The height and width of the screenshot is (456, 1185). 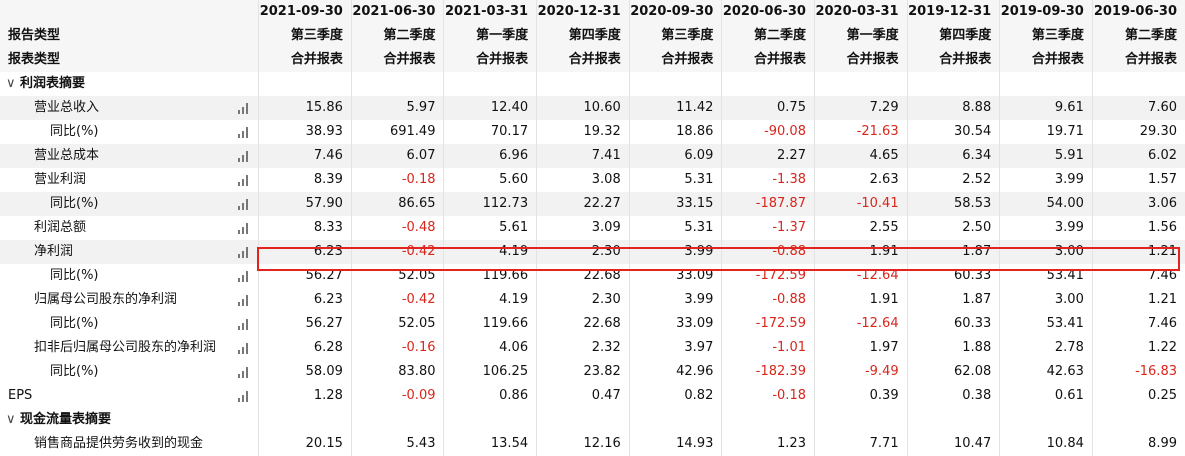 What do you see at coordinates (953, 324) in the screenshot?
I see `value-cell: 60.33` at bounding box center [953, 324].